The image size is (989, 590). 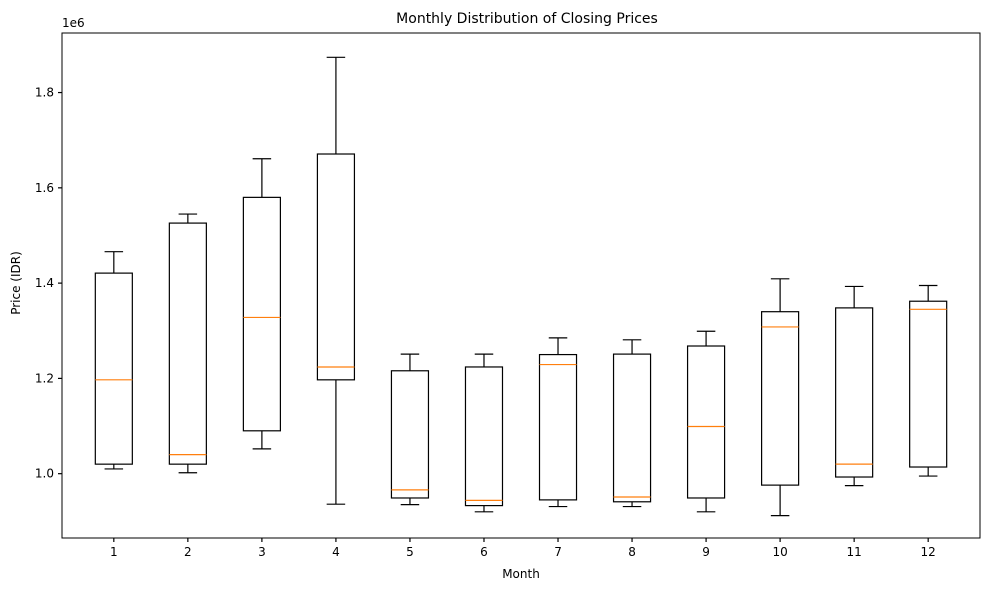 What do you see at coordinates (73, 23) in the screenshot?
I see `y-offset-label: 1e6` at bounding box center [73, 23].